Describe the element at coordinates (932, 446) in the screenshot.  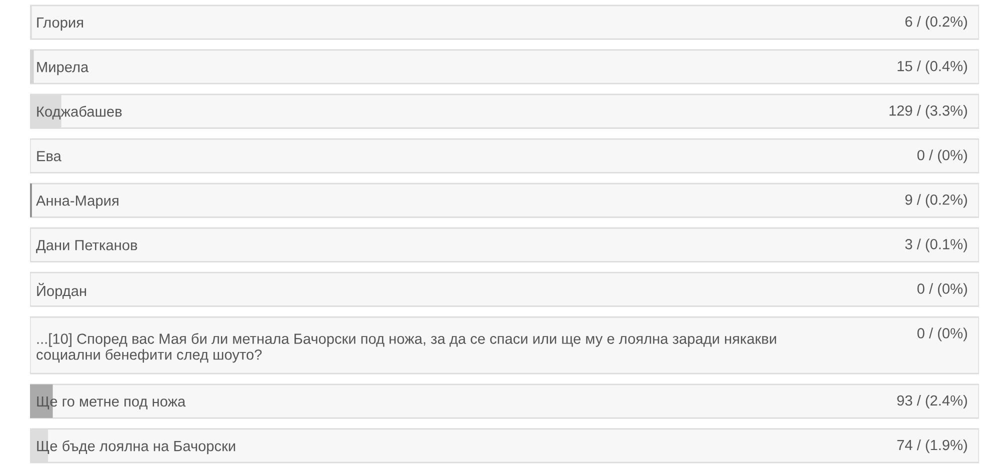
I see `data-label: 74 / (1.9%)` at that location.